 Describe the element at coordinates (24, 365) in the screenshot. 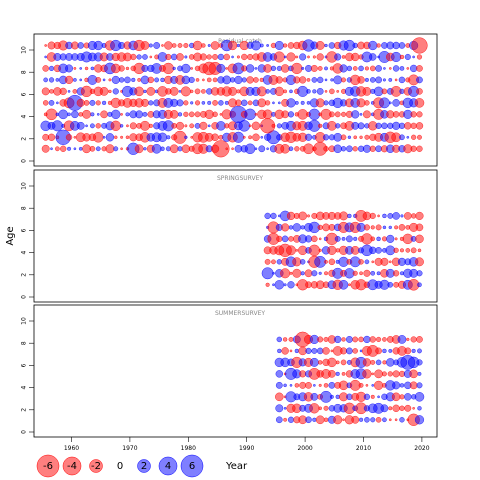

I see `y-tick-label: 6` at that location.